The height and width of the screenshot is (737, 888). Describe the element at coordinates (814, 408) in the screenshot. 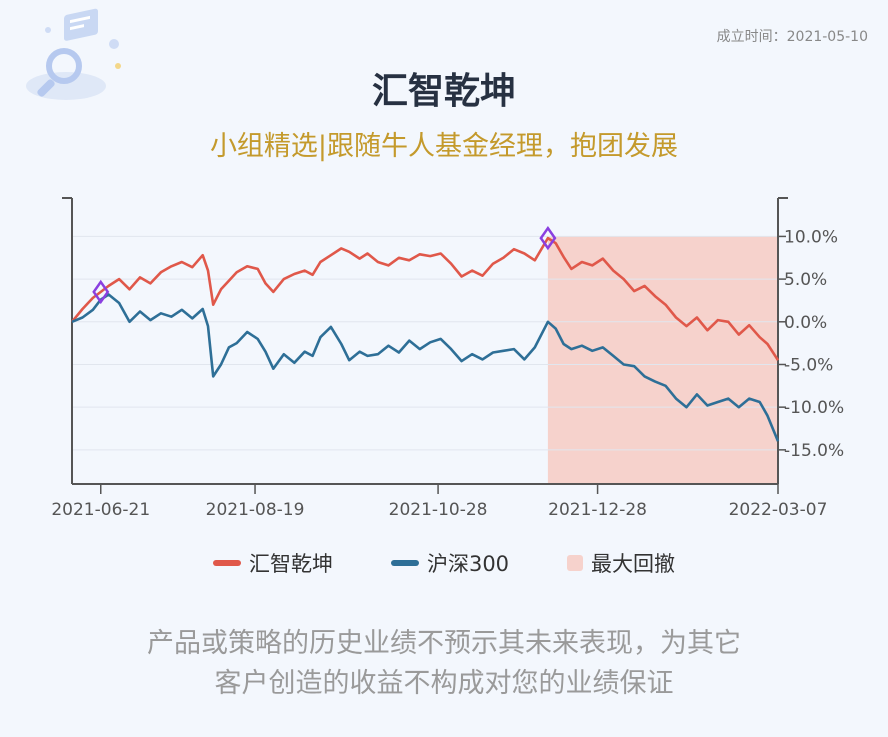

I see `y-tick-label: -10.0%` at that location.